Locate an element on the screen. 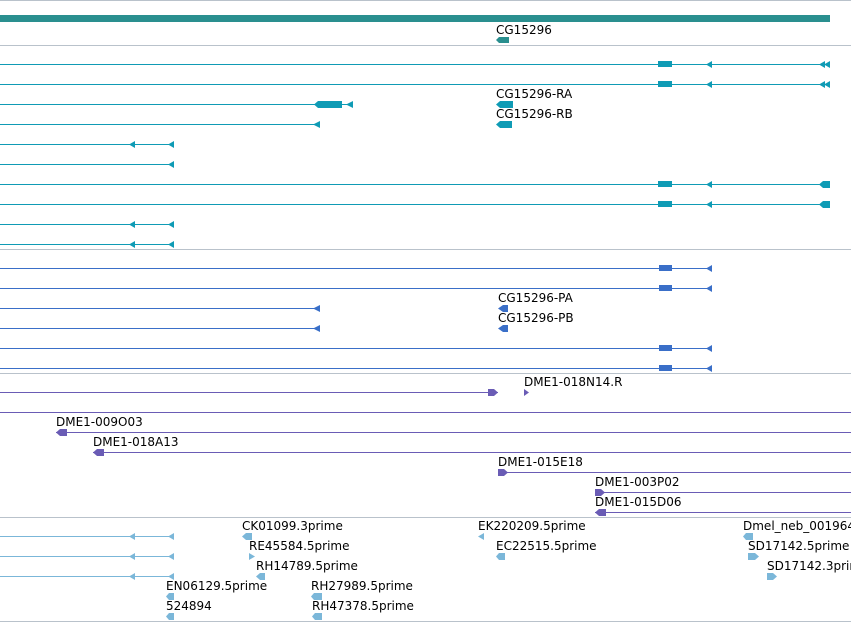 This screenshot has width=851, height=622. protein-feature: CG15296-PB is located at coordinates (287, 321).